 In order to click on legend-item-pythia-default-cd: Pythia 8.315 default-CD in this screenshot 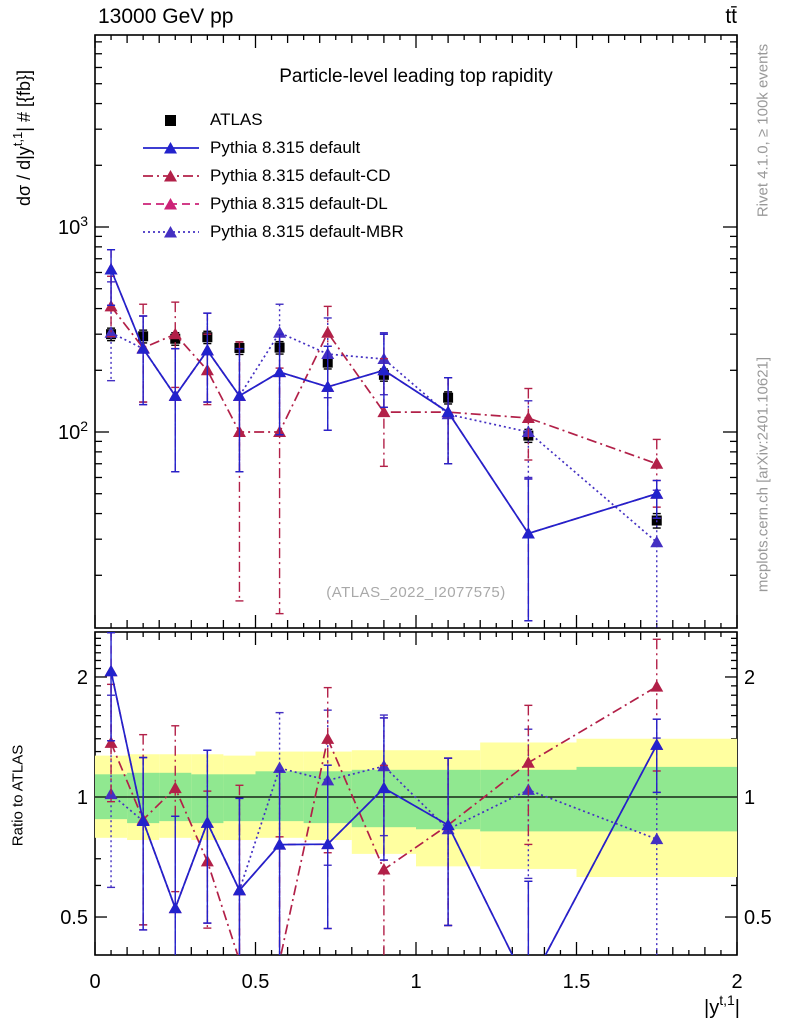, I will do `click(273, 176)`.